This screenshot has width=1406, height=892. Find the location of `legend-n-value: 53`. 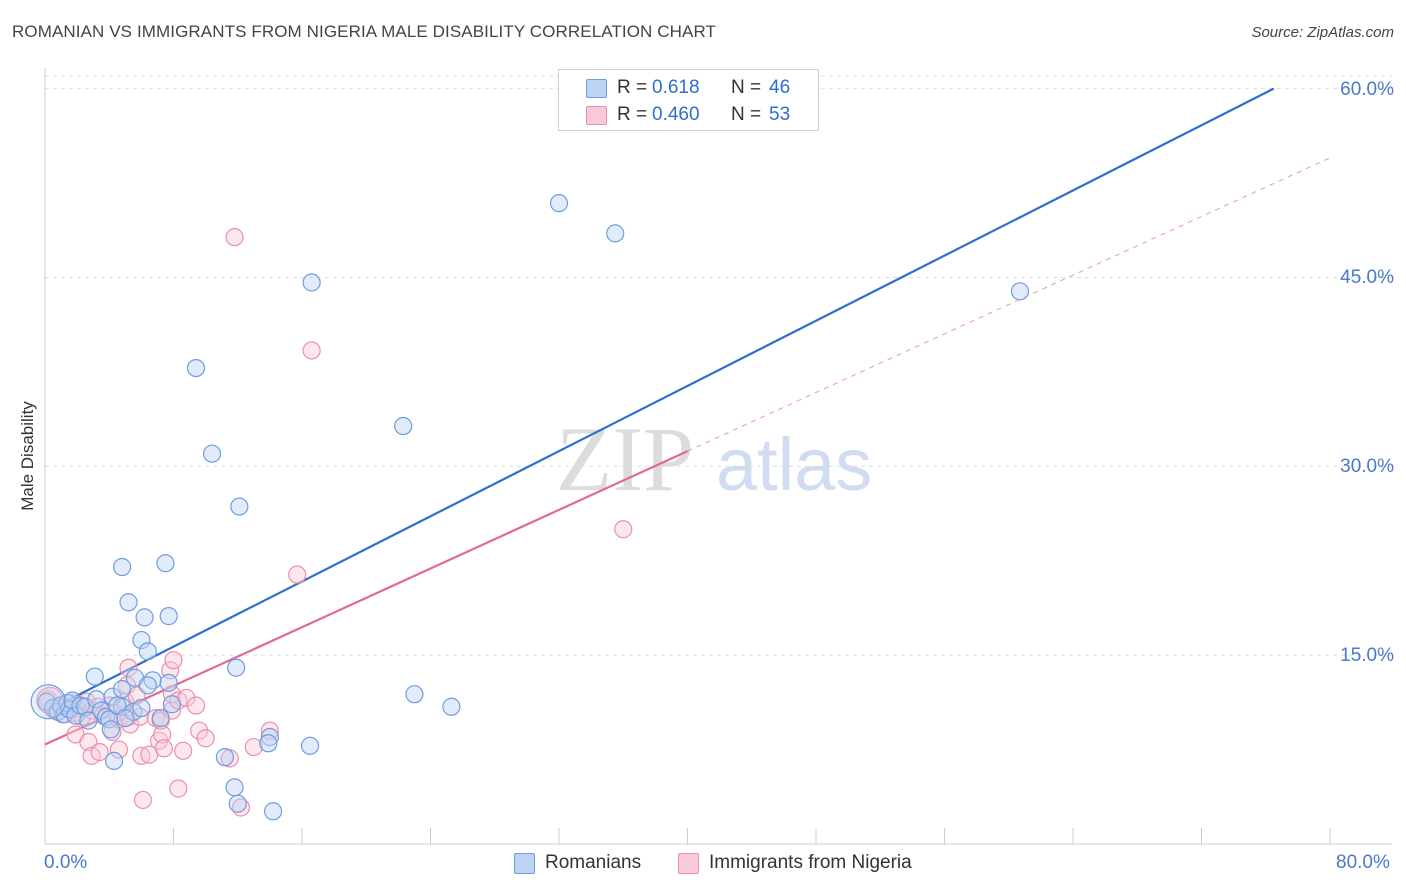

legend-n-value: 53 is located at coordinates (780, 114).